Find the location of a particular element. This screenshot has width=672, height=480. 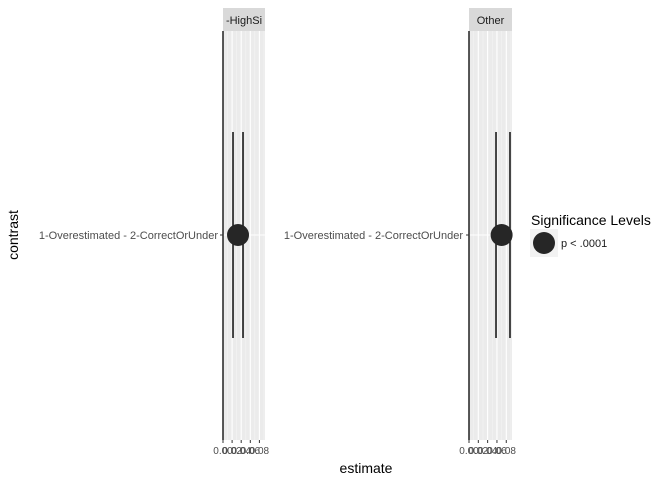

legend-title: Significance Levels is located at coordinates (591, 220).